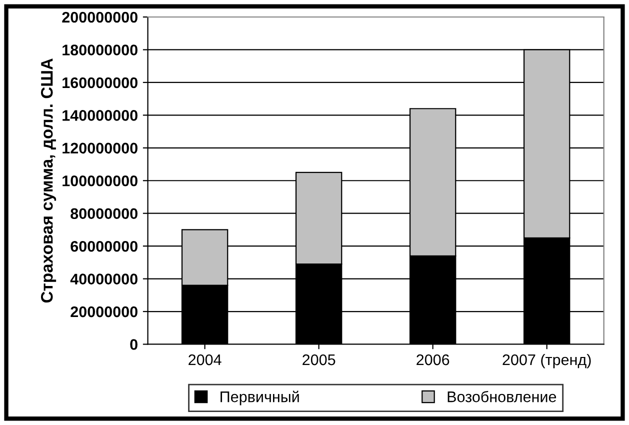 This screenshot has height=425, width=629. Describe the element at coordinates (100, 50) in the screenshot. I see `y-tick-label: 180000000` at that location.